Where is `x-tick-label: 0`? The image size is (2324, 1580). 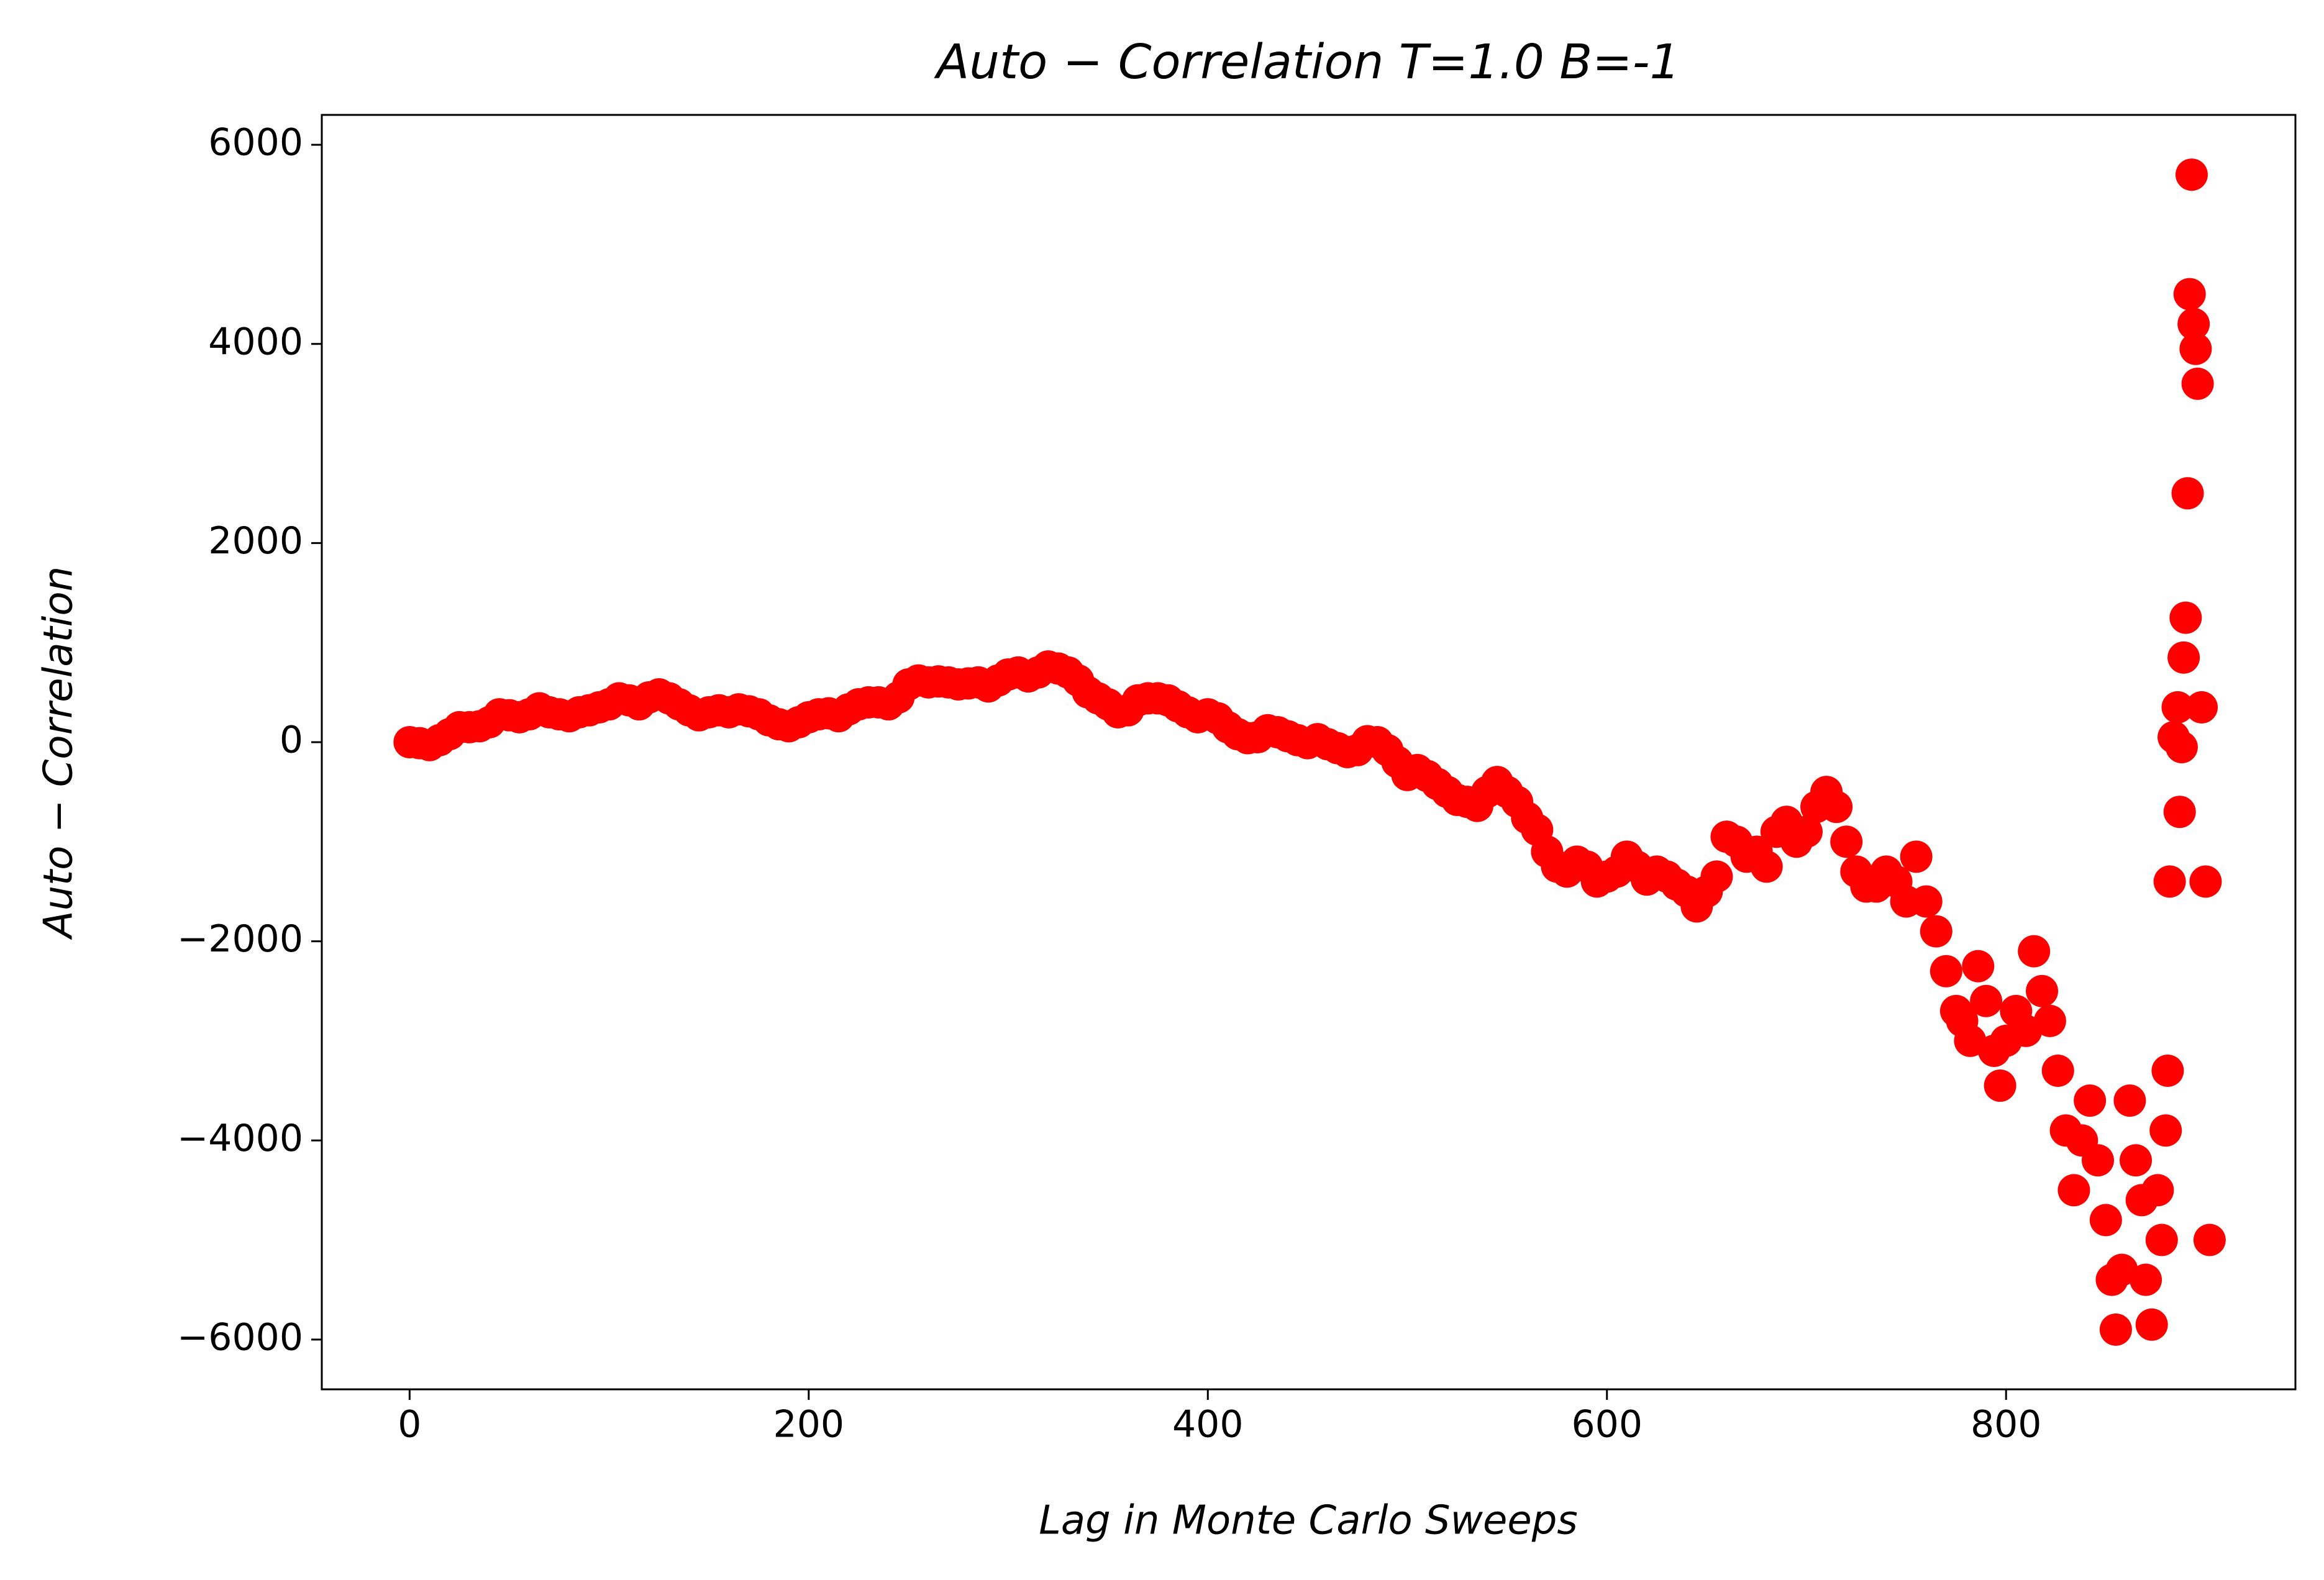
x-tick-label: 0 is located at coordinates (410, 1424).